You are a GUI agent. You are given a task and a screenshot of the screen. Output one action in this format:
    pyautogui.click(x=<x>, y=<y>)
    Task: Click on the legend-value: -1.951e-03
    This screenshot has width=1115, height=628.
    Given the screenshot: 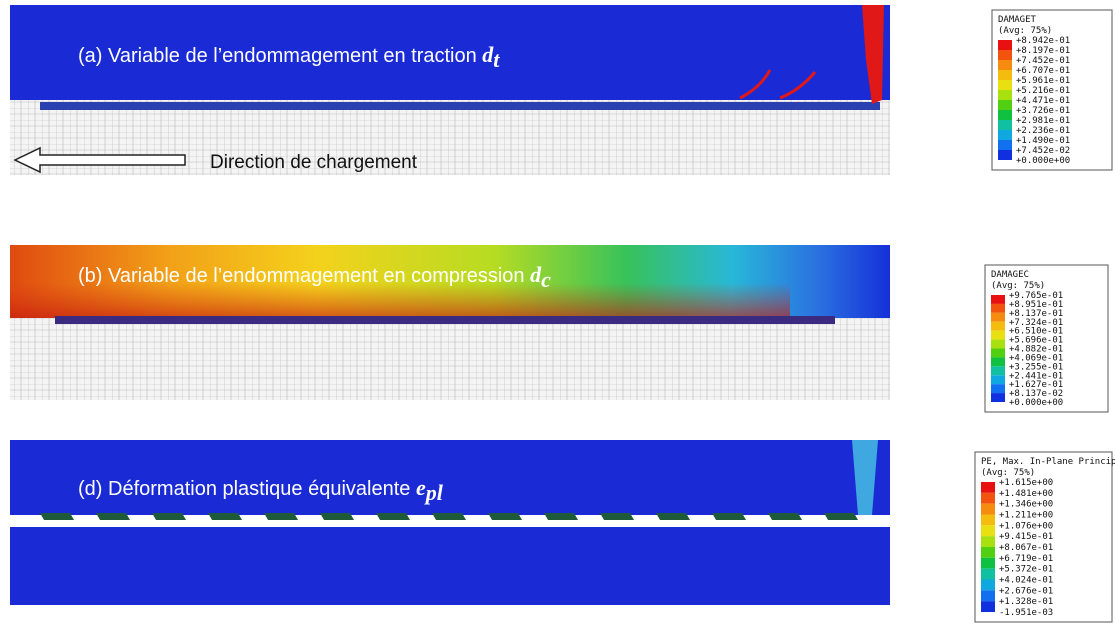 What is the action you would take?
    pyautogui.click(x=1026, y=613)
    